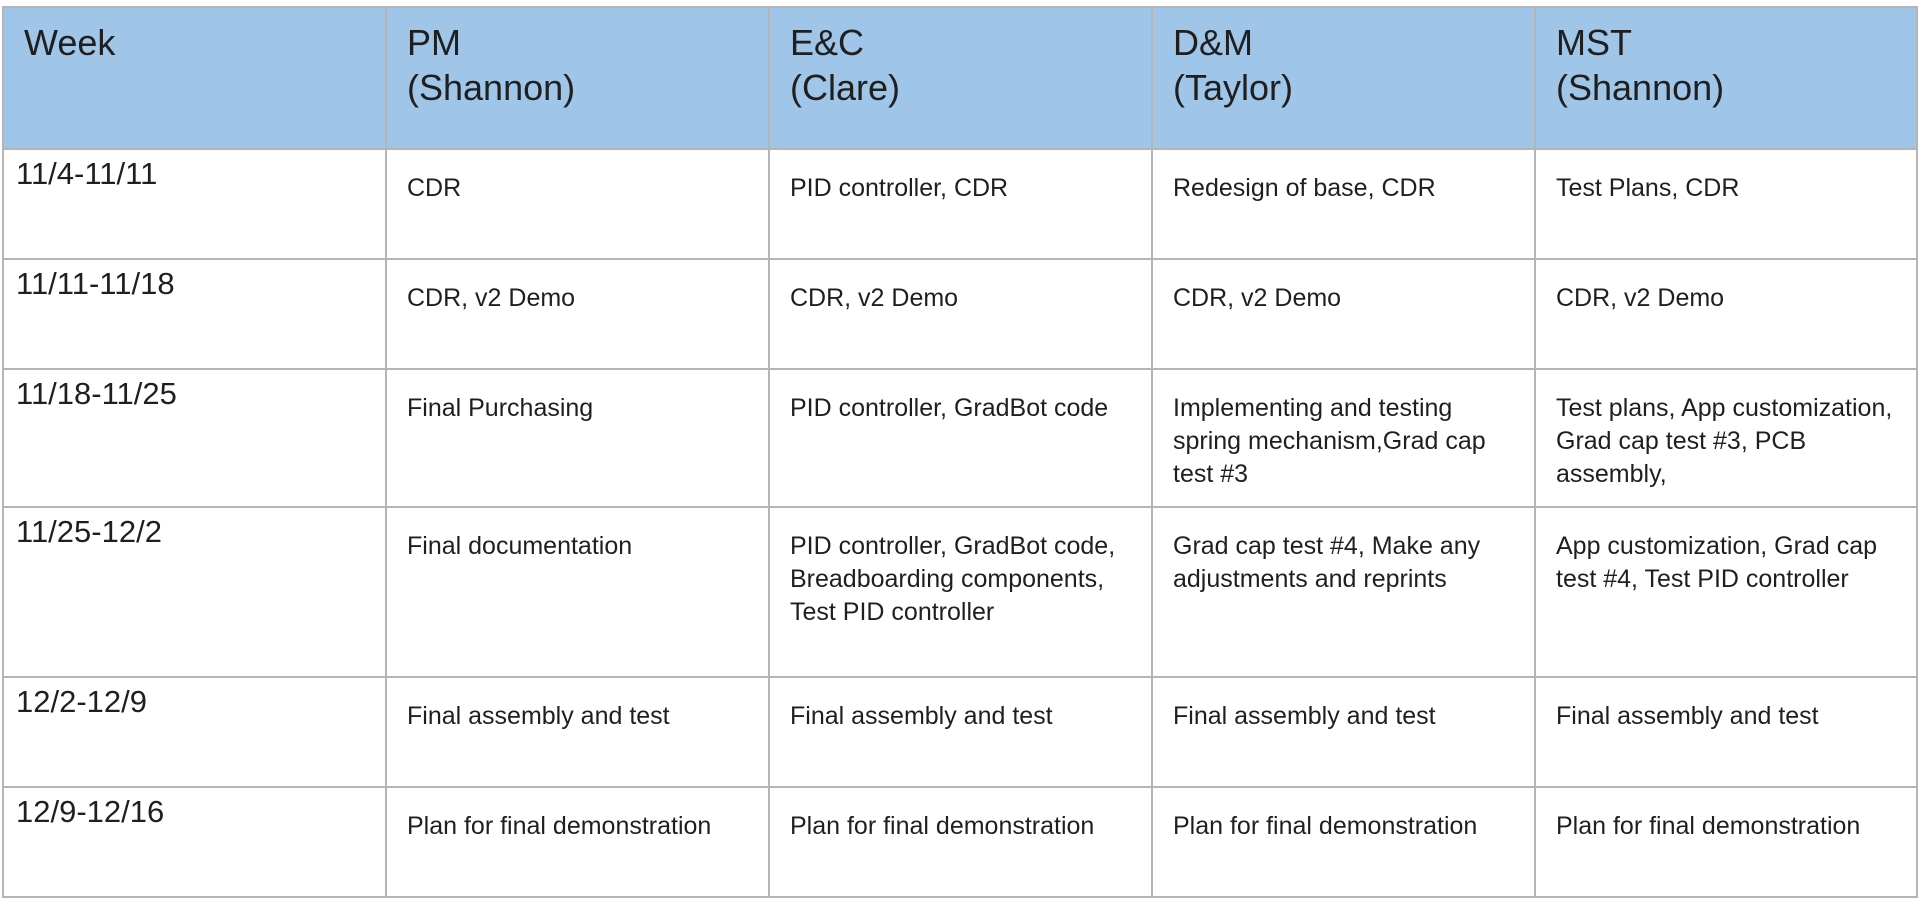 This screenshot has width=1920, height=906. I want to click on mst-task: Test Plans, CDR, so click(1648, 188).